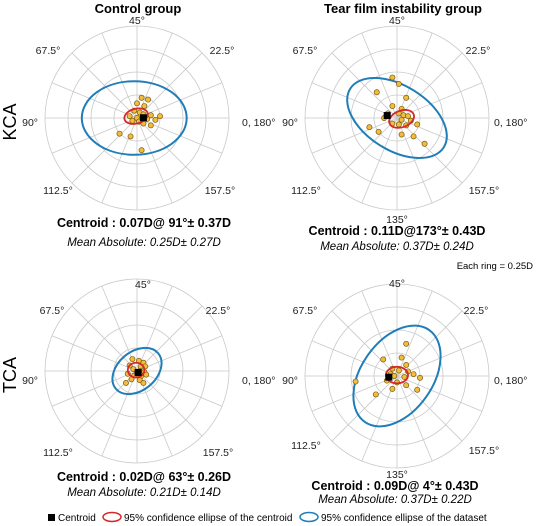 Image resolution: width=537 pixels, height=526 pixels. I want to click on column-title-control: Control group, so click(138, 8).